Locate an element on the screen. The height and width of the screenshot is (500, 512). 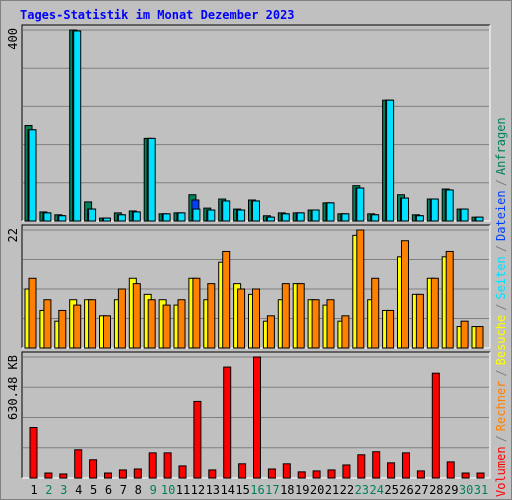
x-tick-label: 31 is located at coordinates (481, 490).